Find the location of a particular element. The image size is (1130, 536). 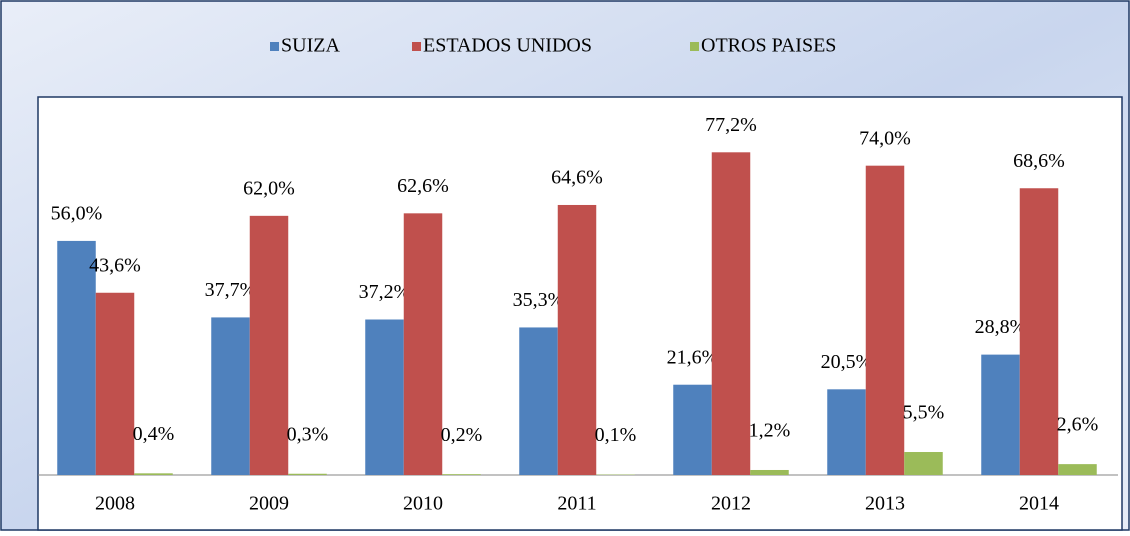

data-label: 43,6% is located at coordinates (115, 265).